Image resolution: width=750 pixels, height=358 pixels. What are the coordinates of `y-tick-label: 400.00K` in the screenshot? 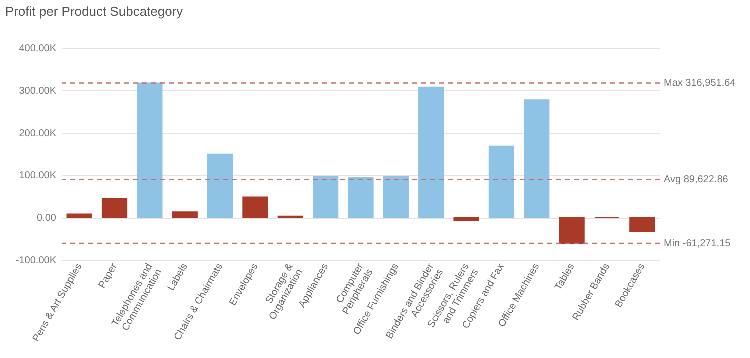 It's located at (38, 49).